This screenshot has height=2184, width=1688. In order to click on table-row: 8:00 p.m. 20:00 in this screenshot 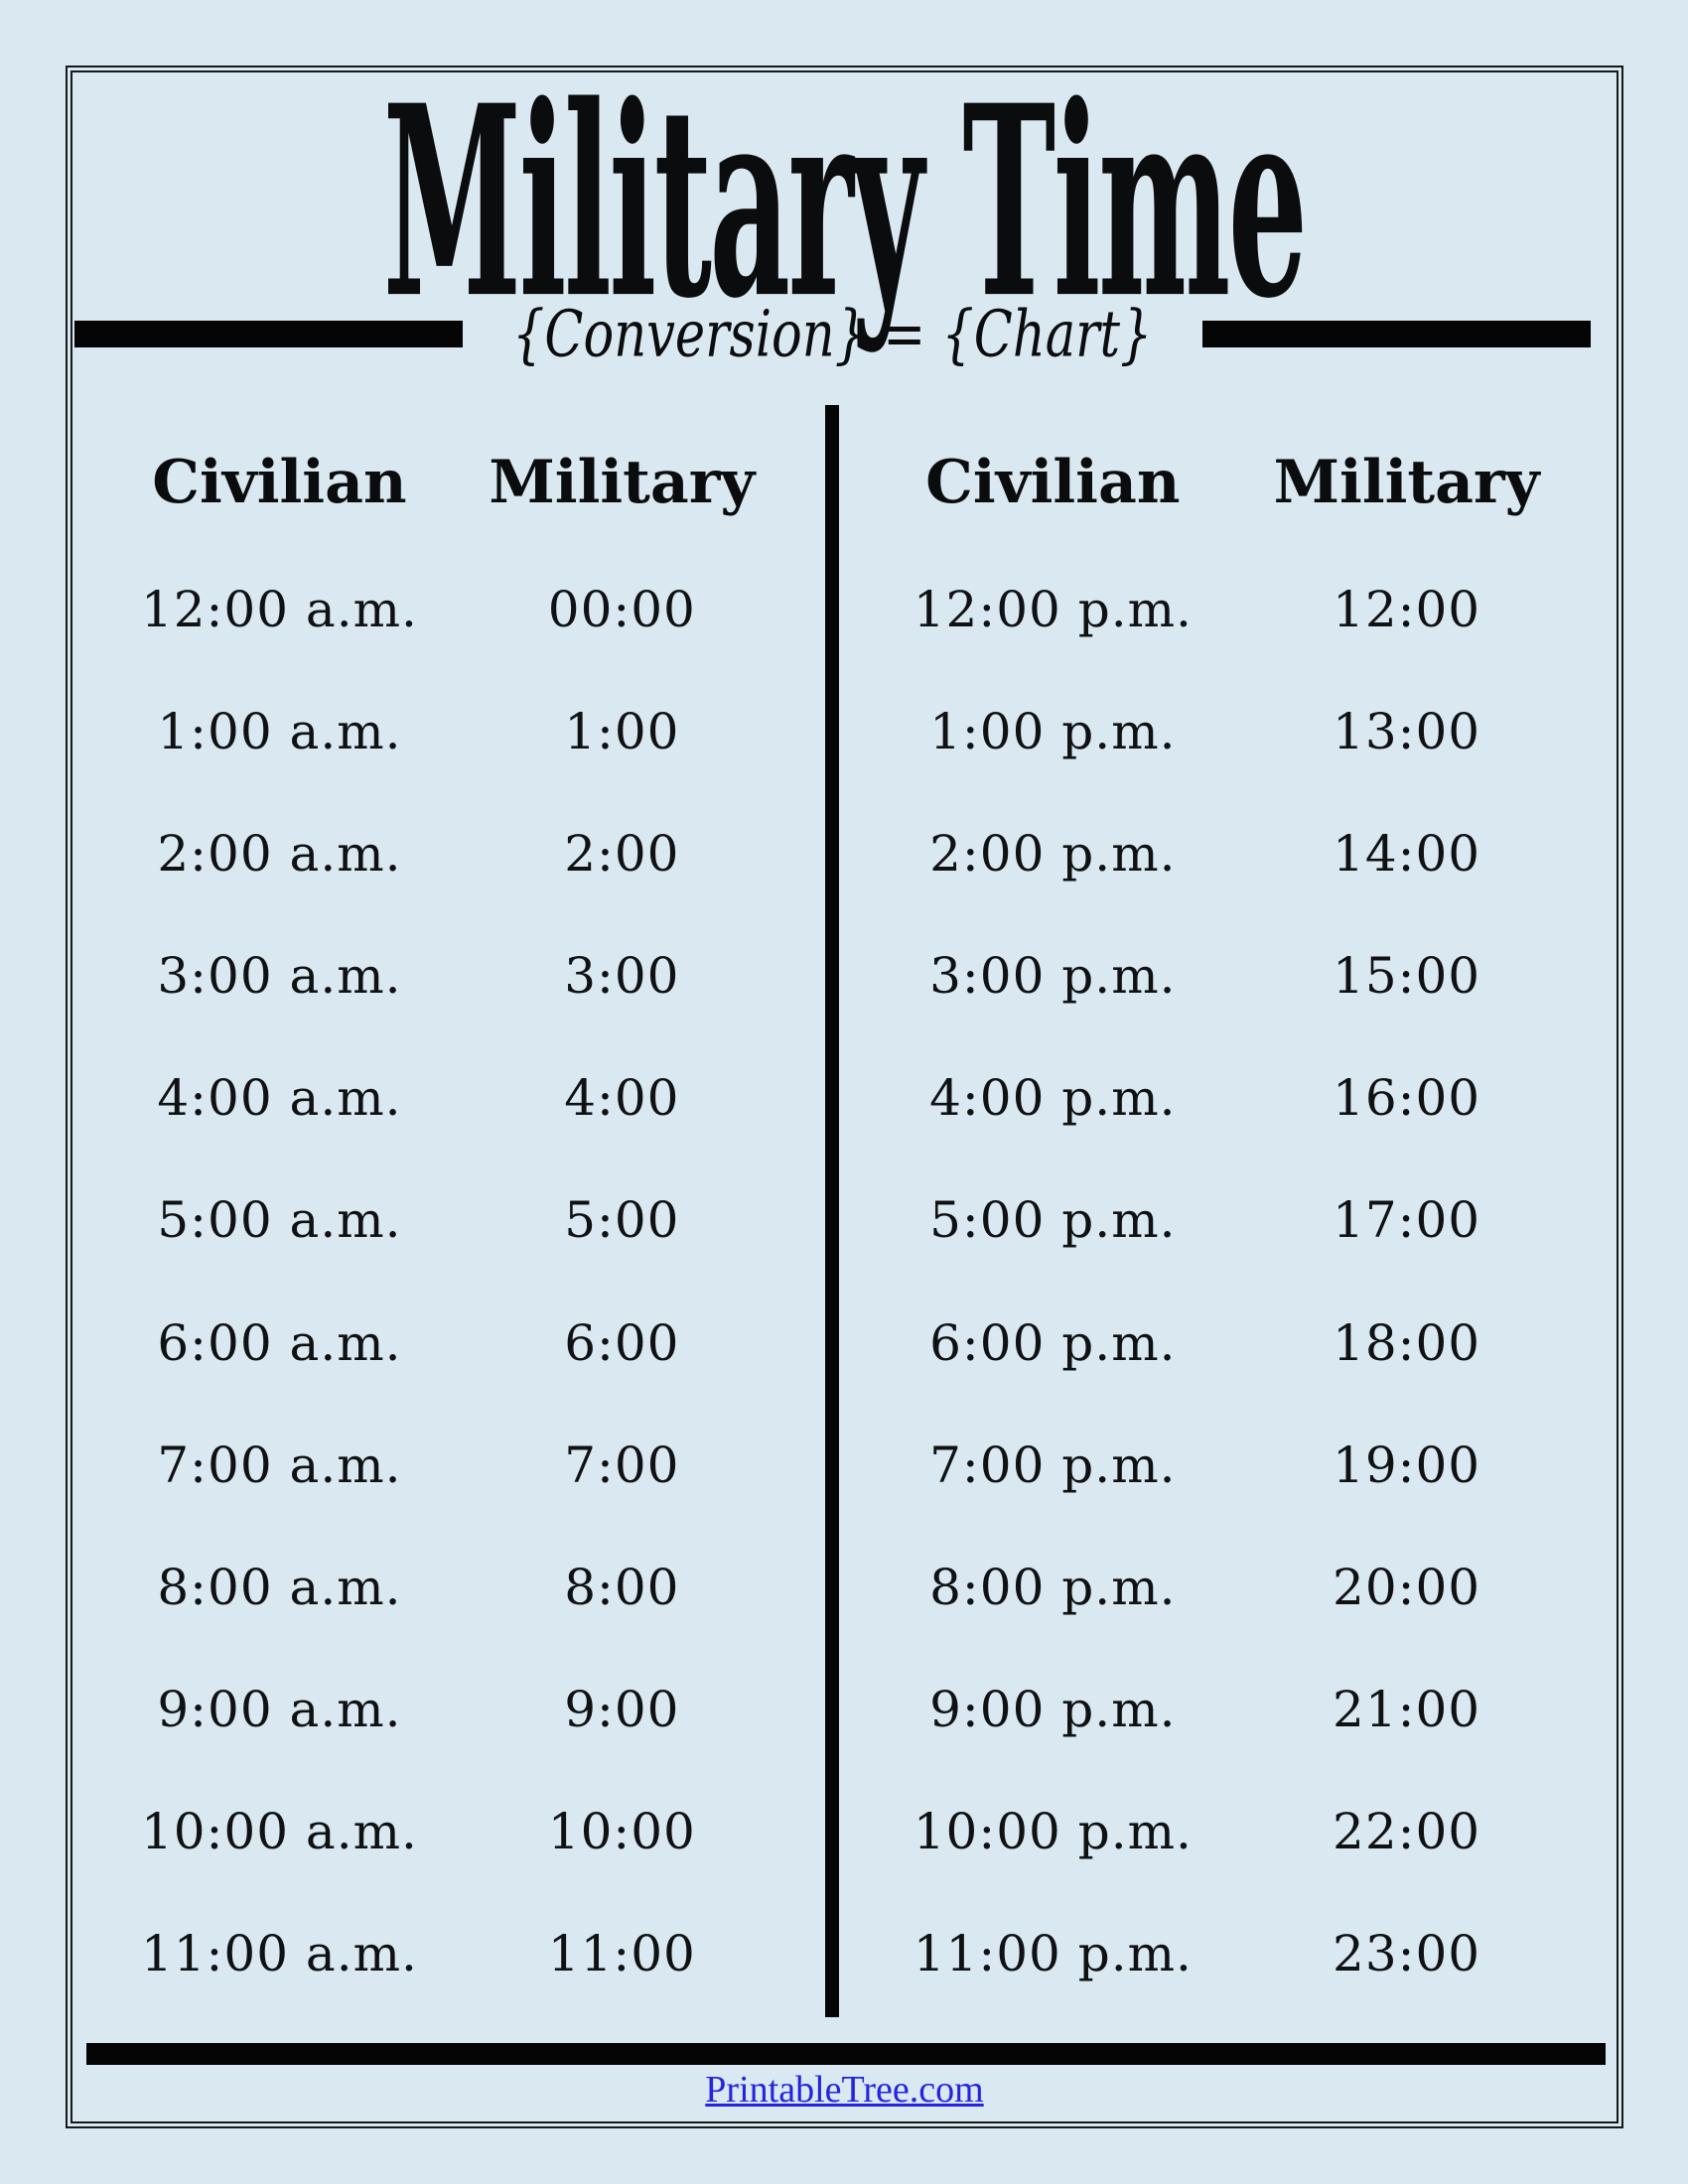, I will do `click(1228, 1587)`.